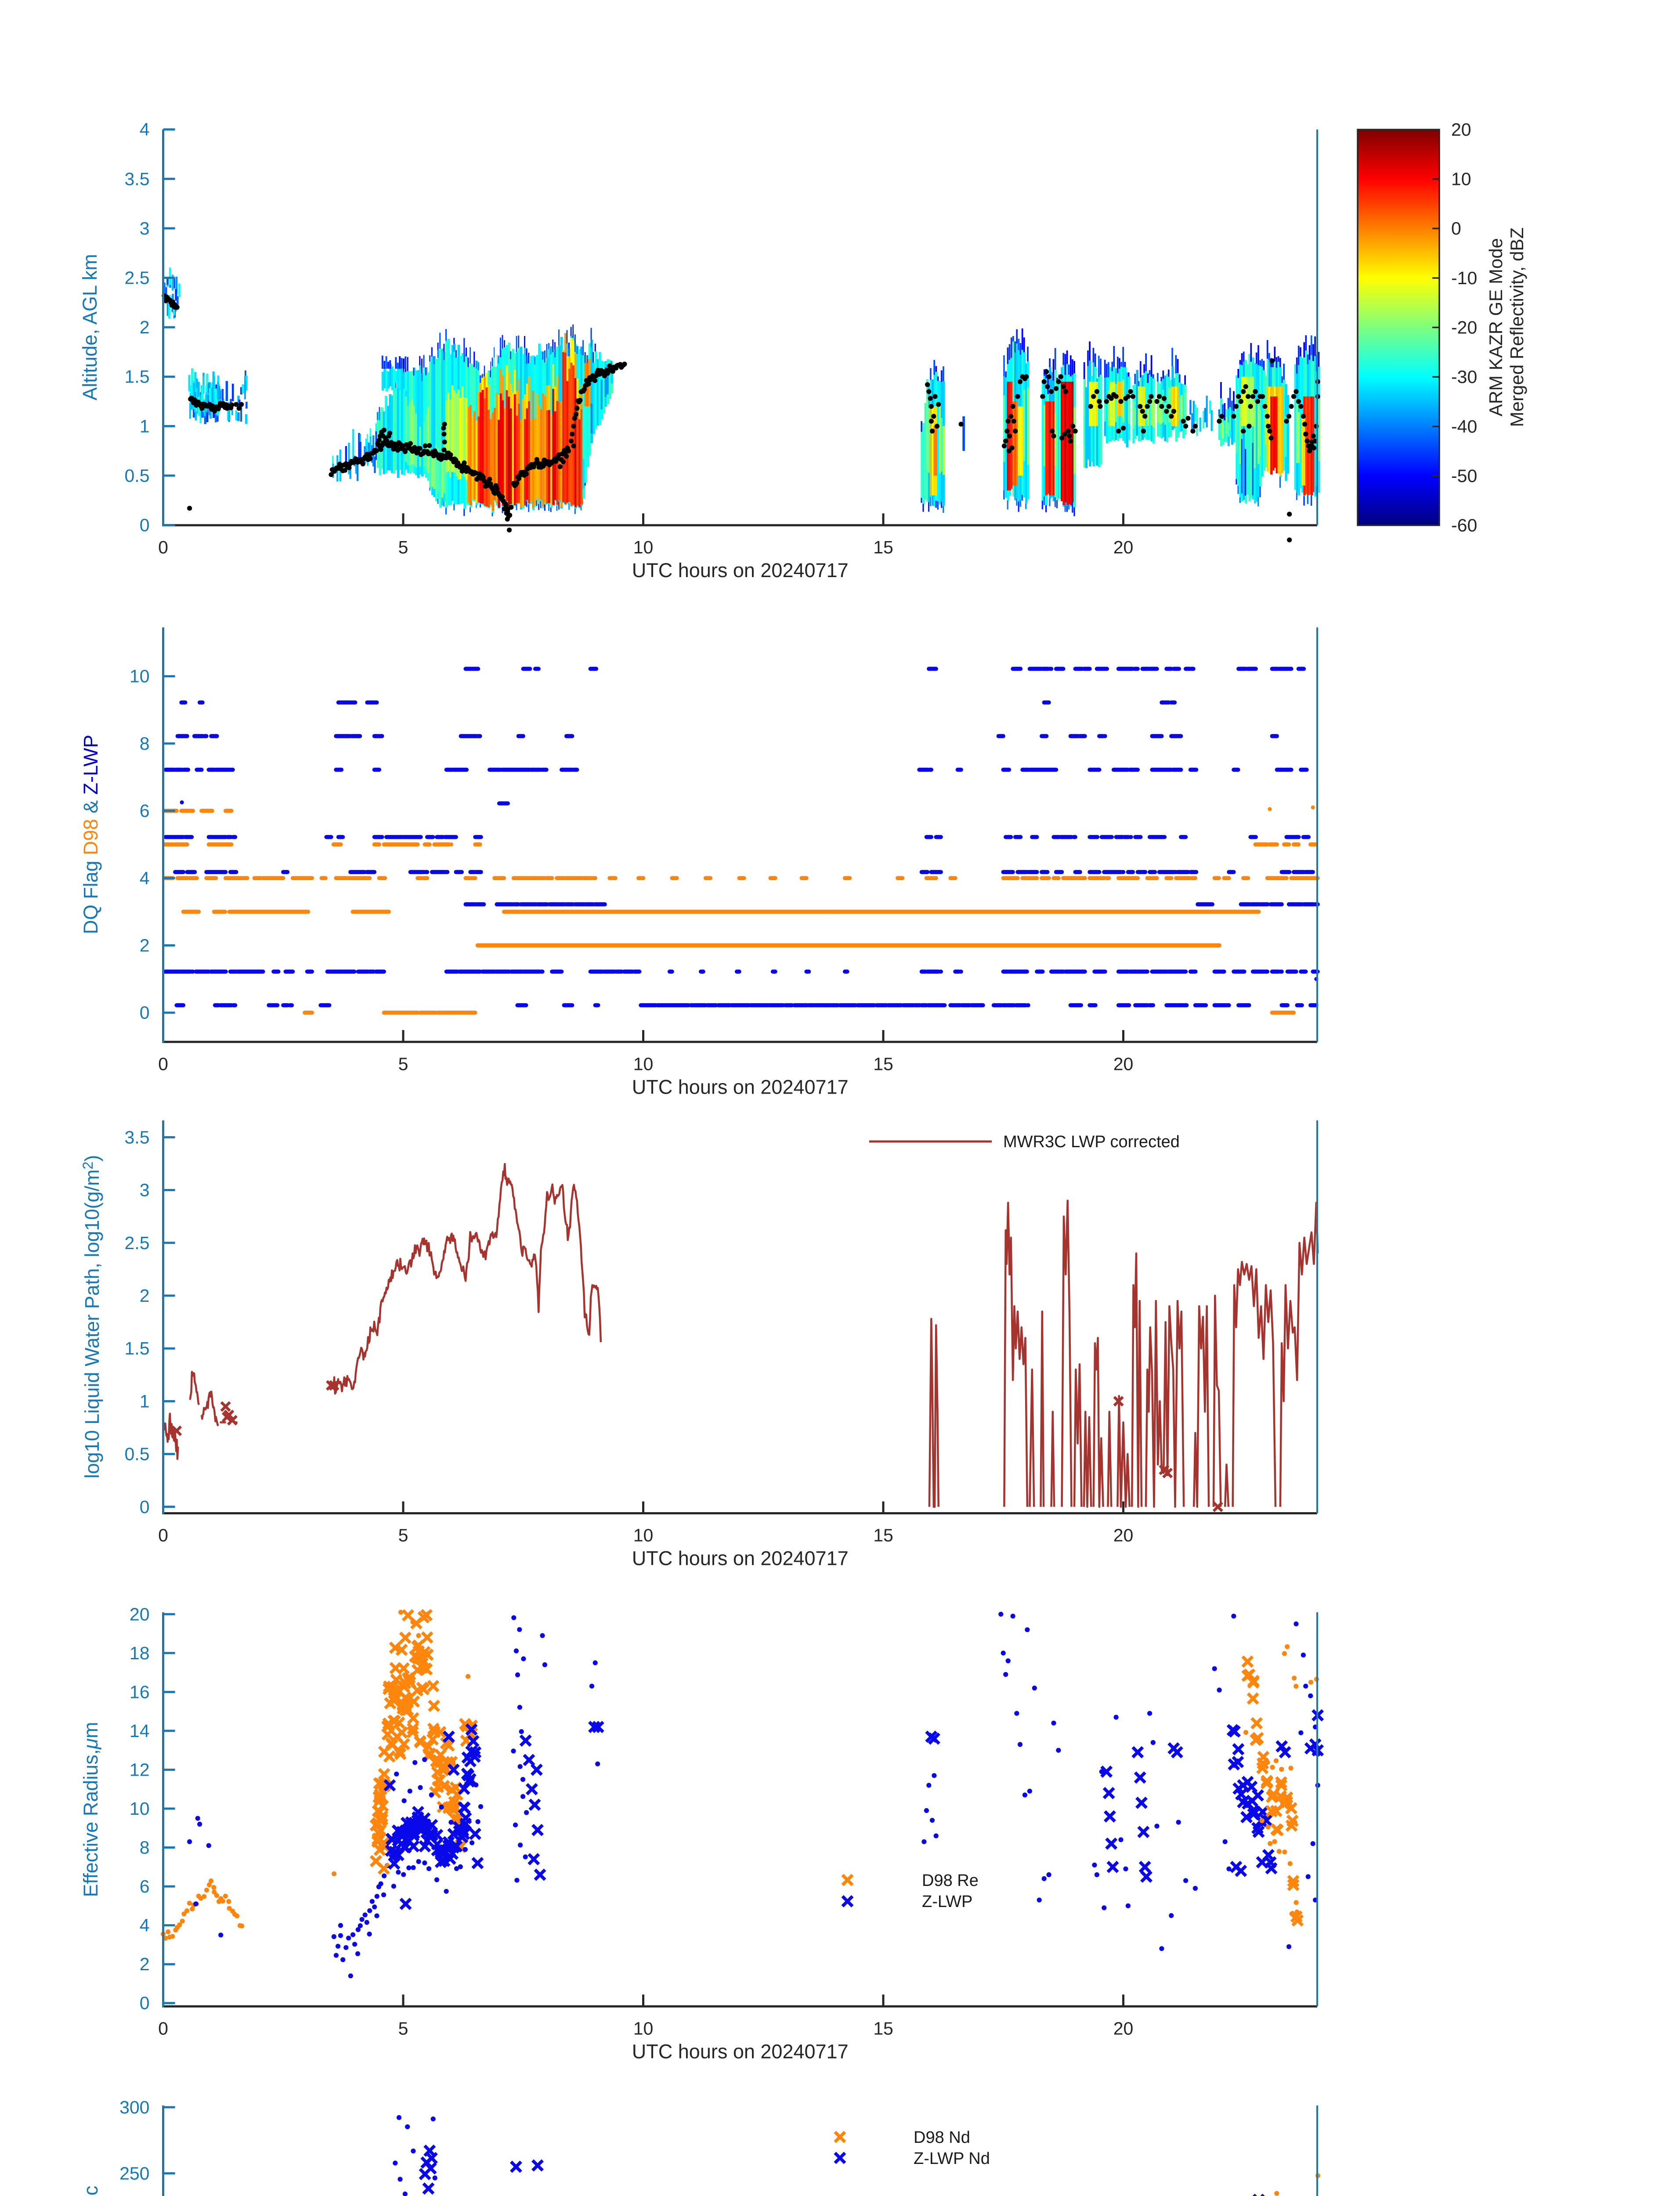  Describe the element at coordinates (140, 1653) in the screenshot. I see `svg-text: 18` at that location.